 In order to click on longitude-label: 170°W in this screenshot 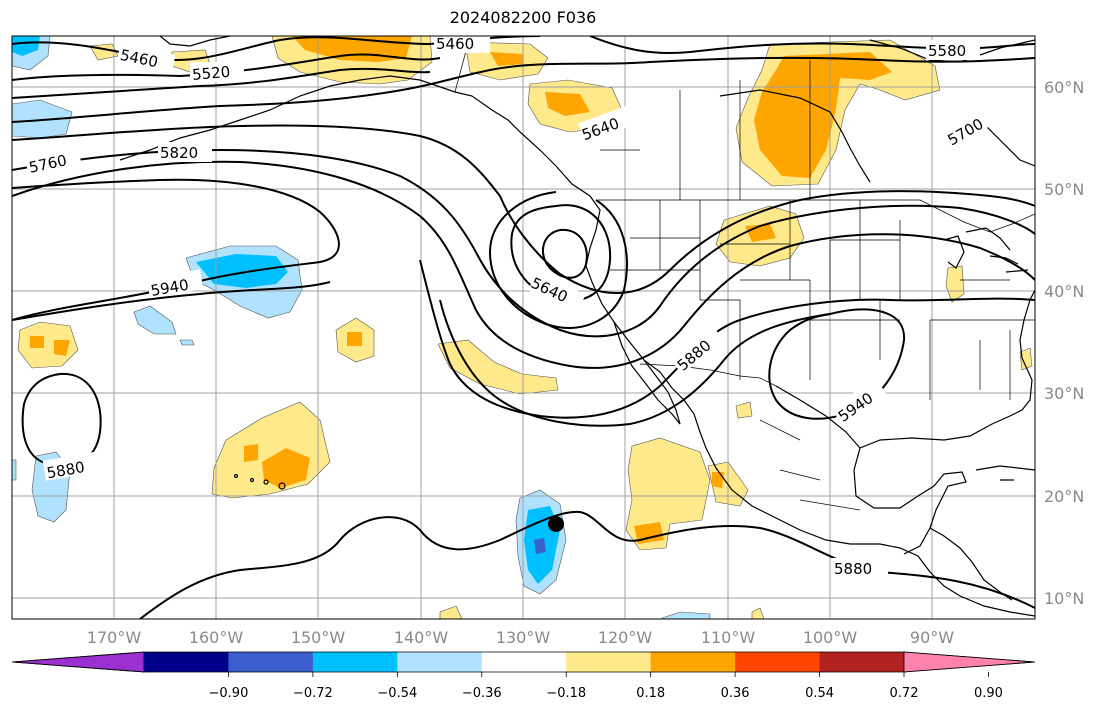, I will do `click(114, 637)`.